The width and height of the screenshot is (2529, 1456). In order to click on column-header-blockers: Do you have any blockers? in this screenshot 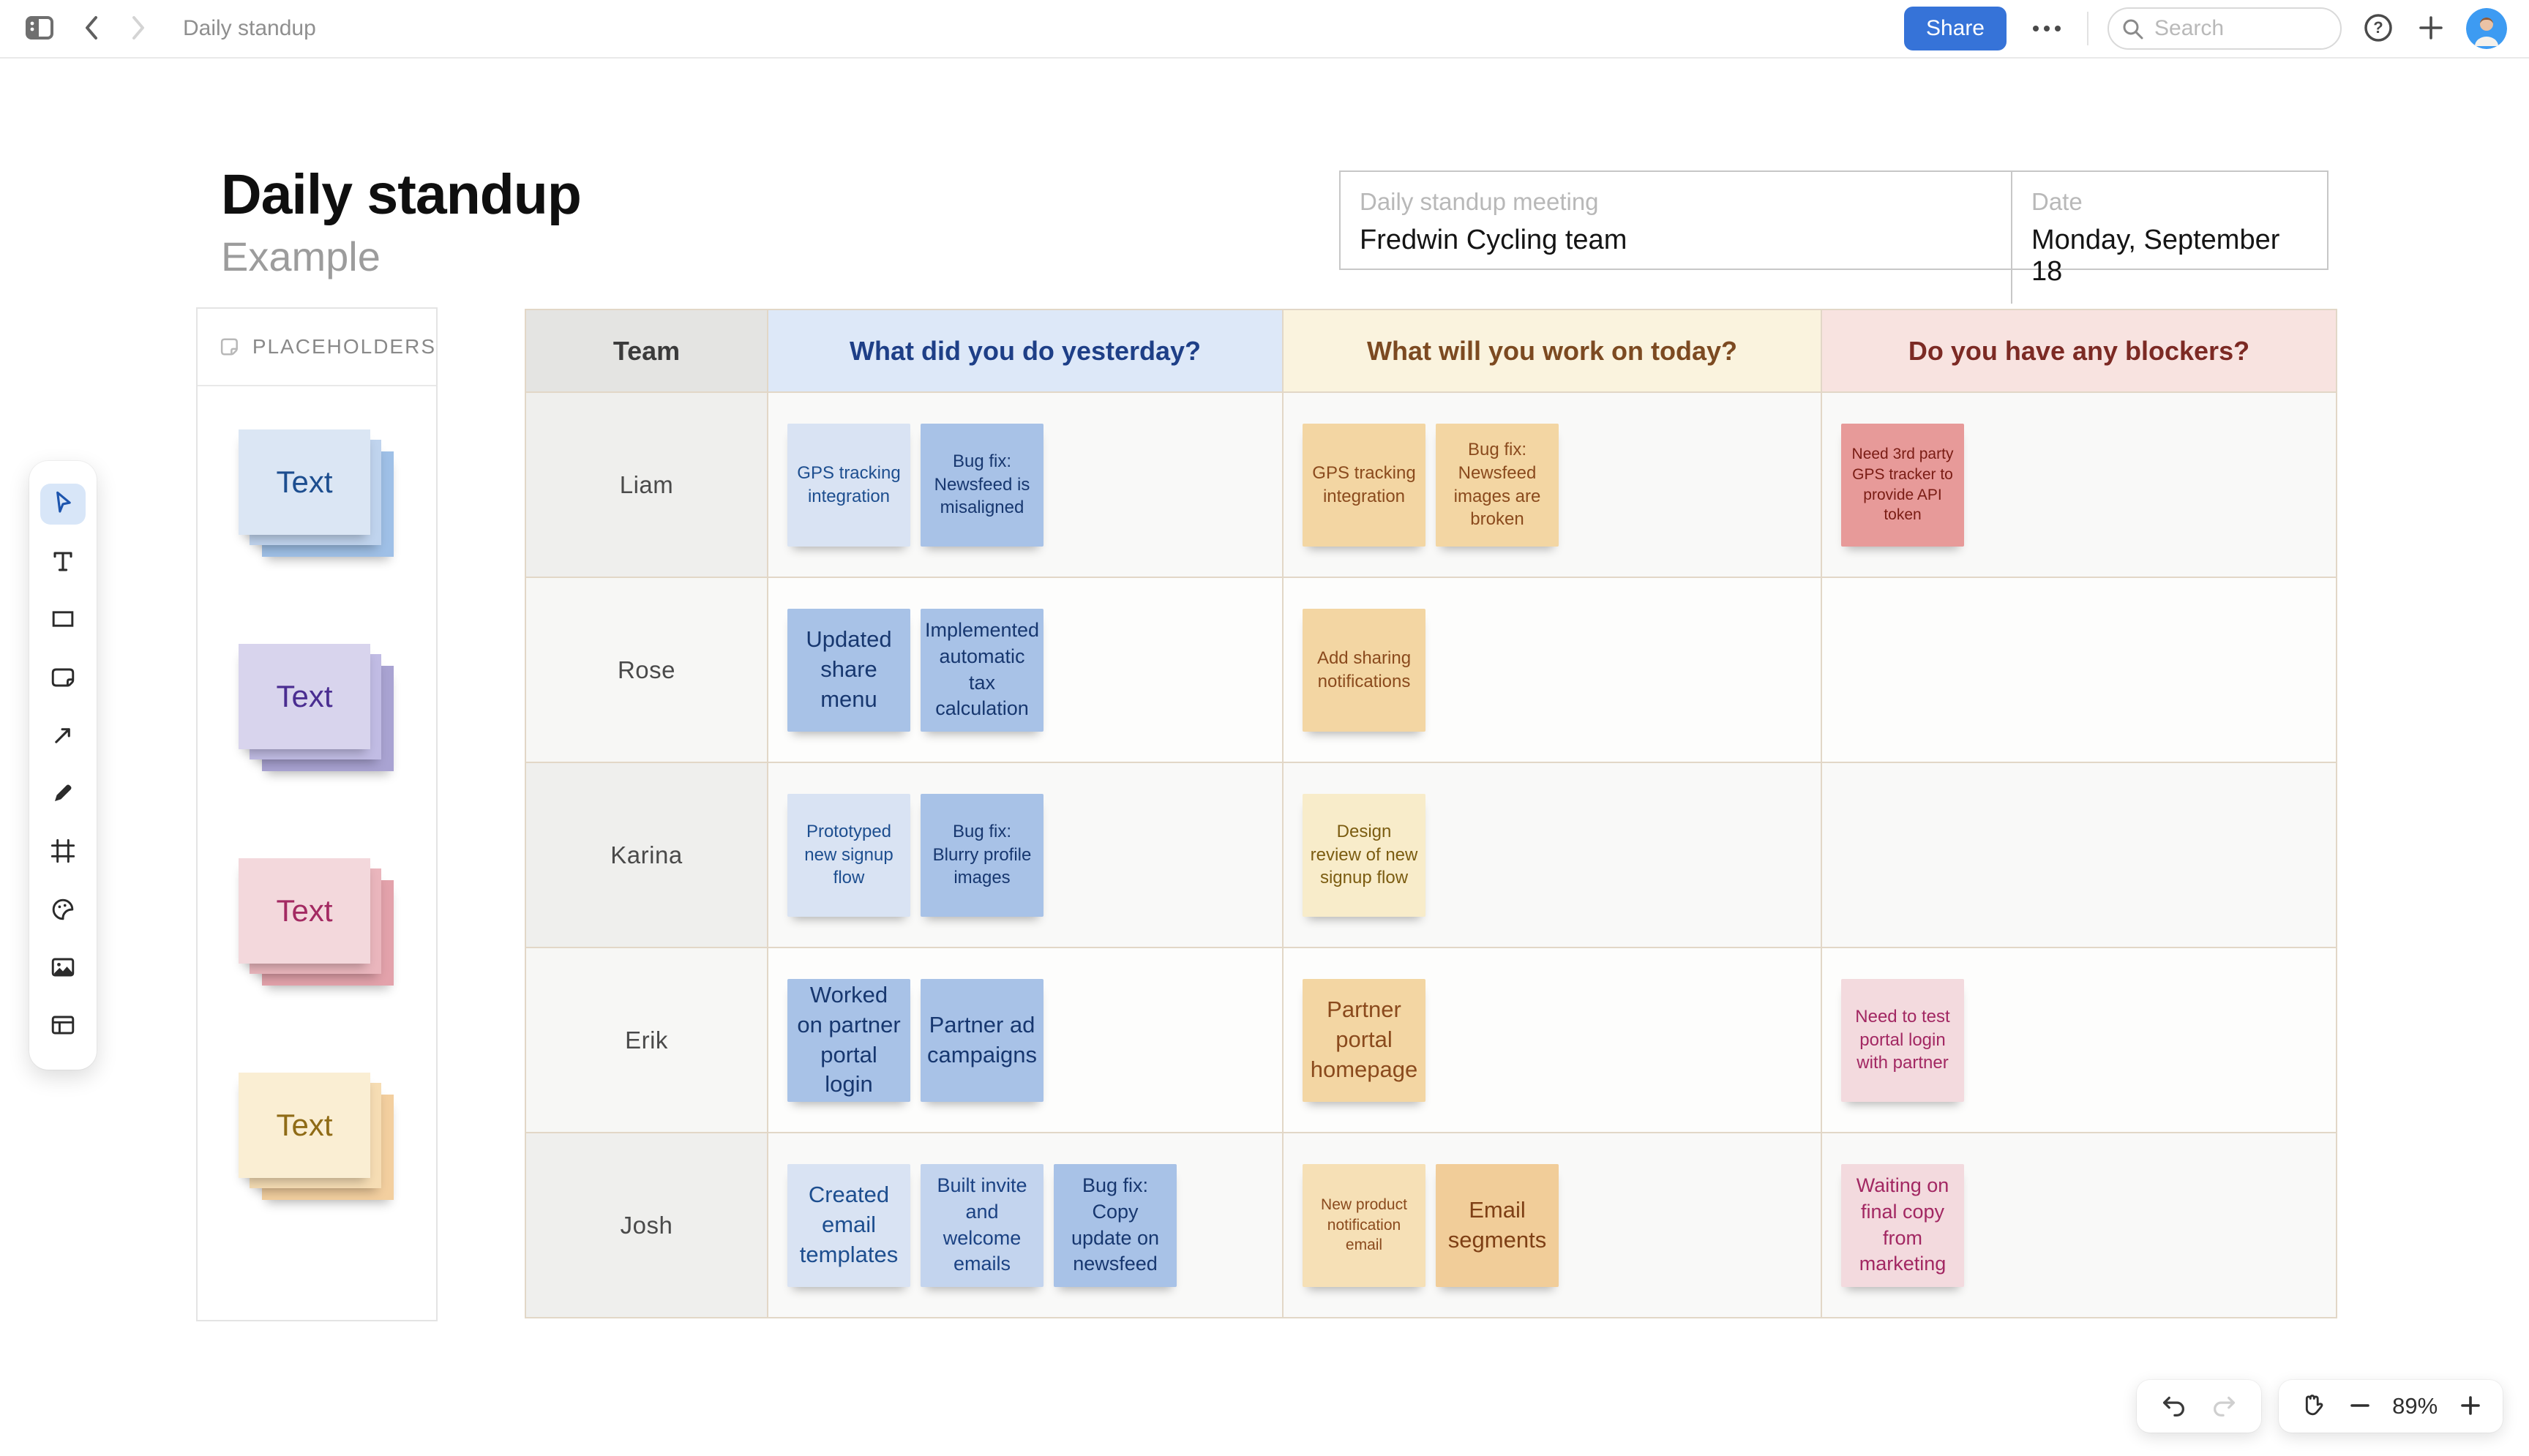, I will do `click(2079, 351)`.